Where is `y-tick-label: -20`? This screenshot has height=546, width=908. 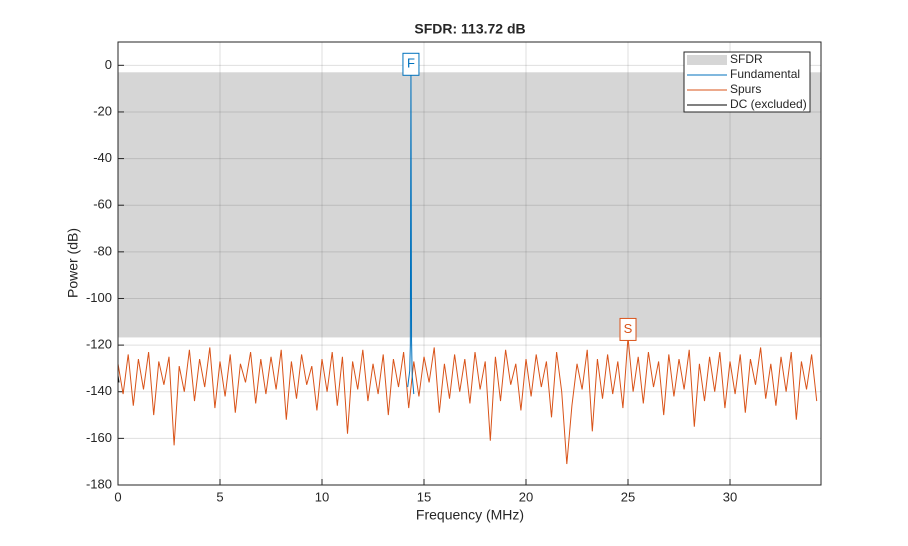 y-tick-label: -20 is located at coordinates (102, 110).